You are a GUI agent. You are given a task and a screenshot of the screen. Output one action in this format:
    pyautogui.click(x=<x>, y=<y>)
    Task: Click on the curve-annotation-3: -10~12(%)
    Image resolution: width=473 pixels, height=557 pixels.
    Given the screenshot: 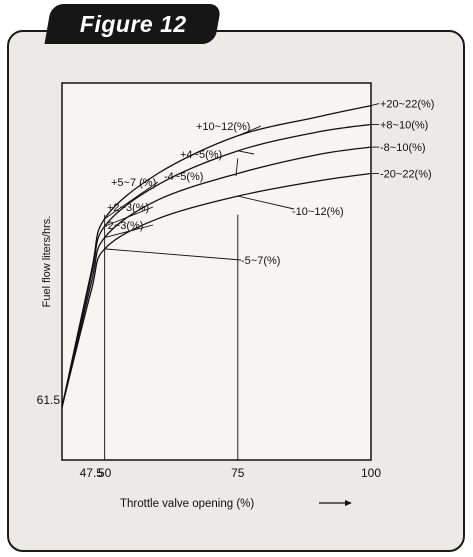 What is the action you would take?
    pyautogui.click(x=318, y=212)
    